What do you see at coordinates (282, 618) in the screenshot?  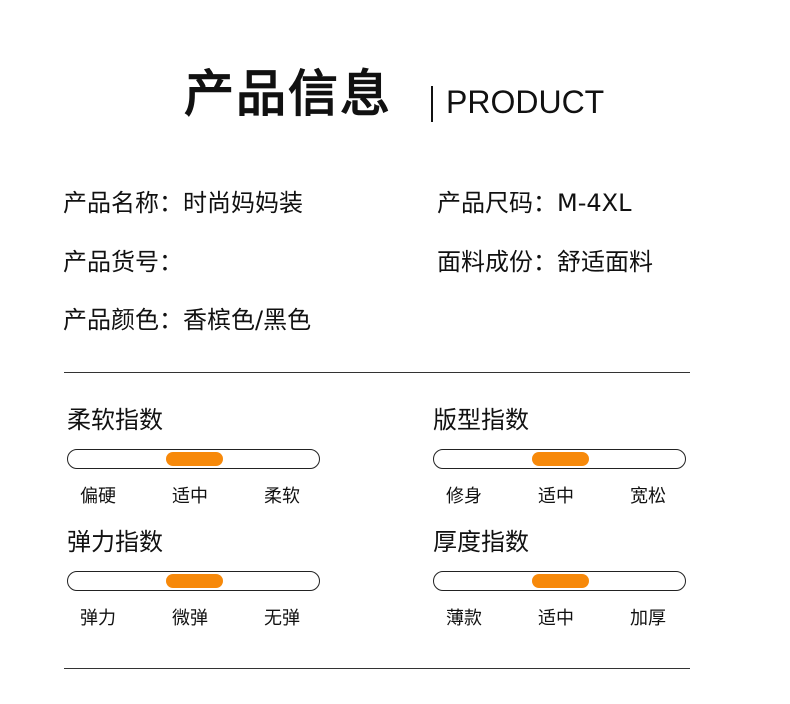 I see `index-option-label: 无弹` at bounding box center [282, 618].